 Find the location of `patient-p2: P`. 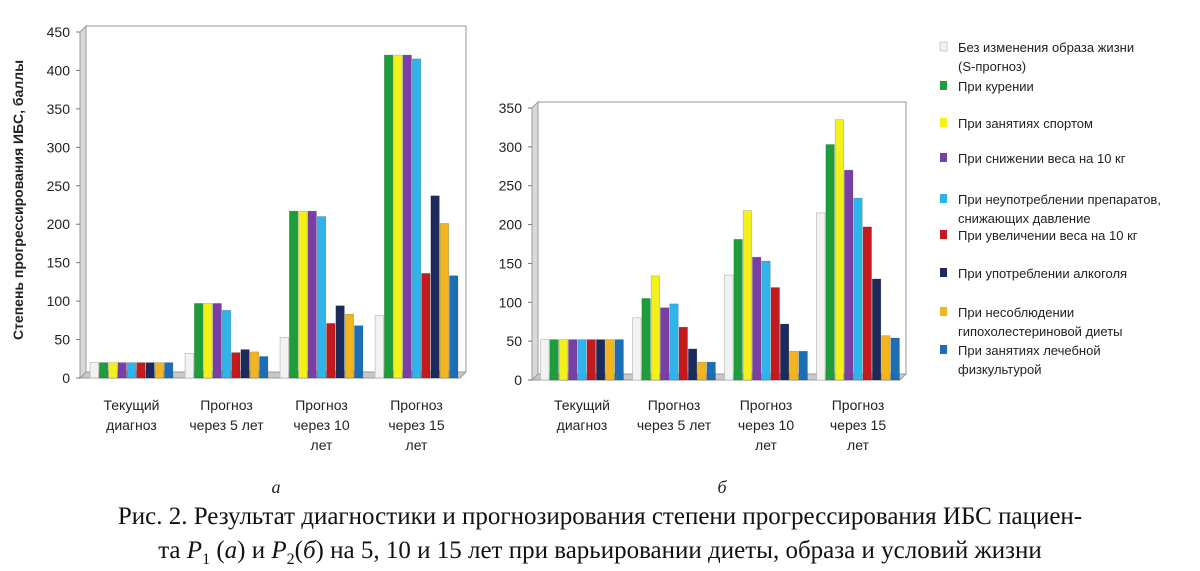

patient-p2: P is located at coordinates (279, 550).